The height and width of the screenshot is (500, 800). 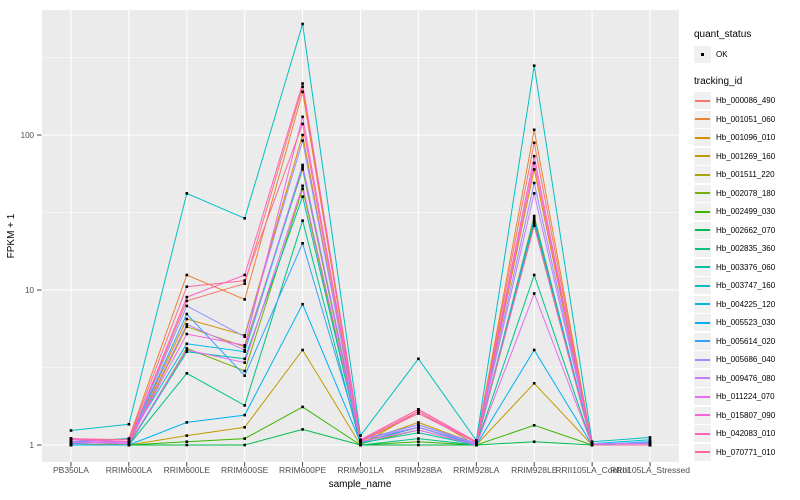 I want to click on legend-item-label: OK, so click(x=722, y=54).